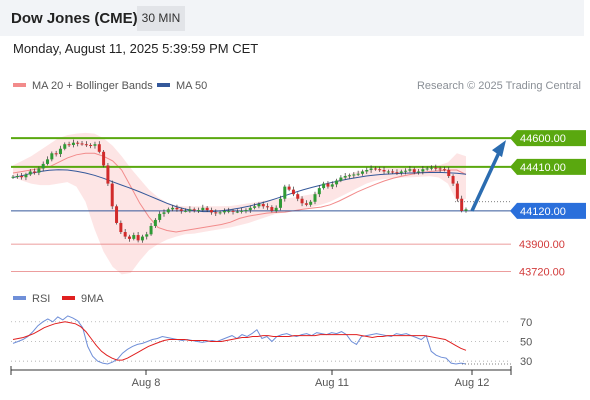  I want to click on chart-header, so click(292, 18).